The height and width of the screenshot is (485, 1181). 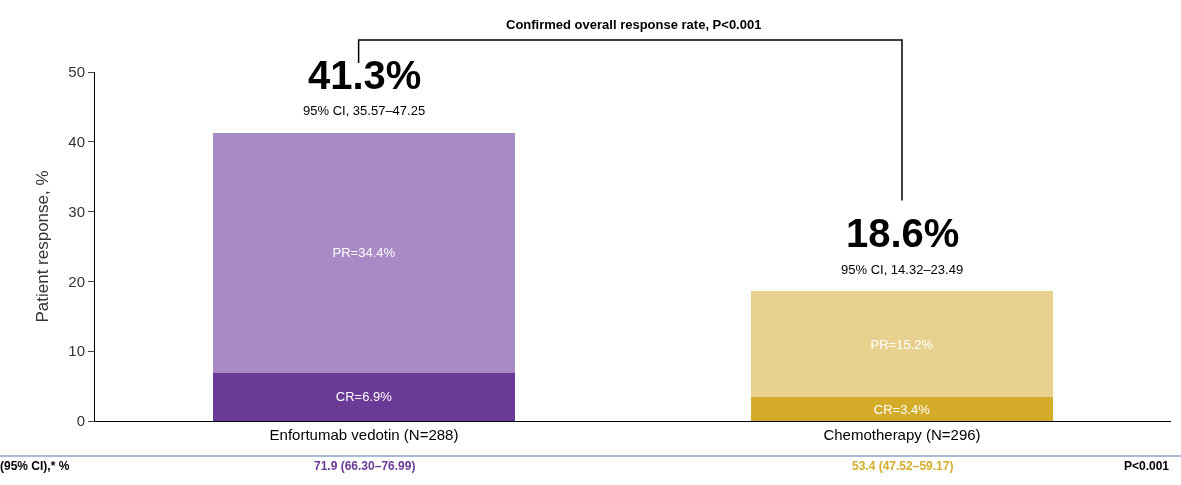 I want to click on y-tick-label: 30, so click(x=76, y=211).